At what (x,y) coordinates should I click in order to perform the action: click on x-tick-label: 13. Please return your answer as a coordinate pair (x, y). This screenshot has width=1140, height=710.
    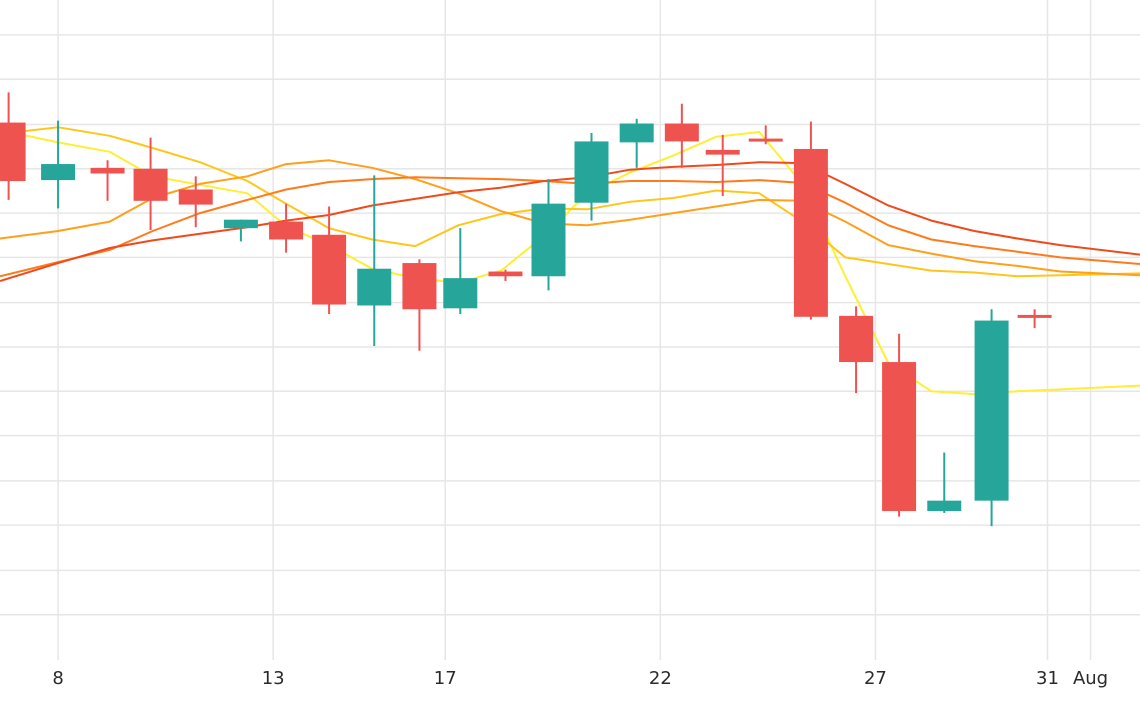
    Looking at the image, I should click on (273, 678).